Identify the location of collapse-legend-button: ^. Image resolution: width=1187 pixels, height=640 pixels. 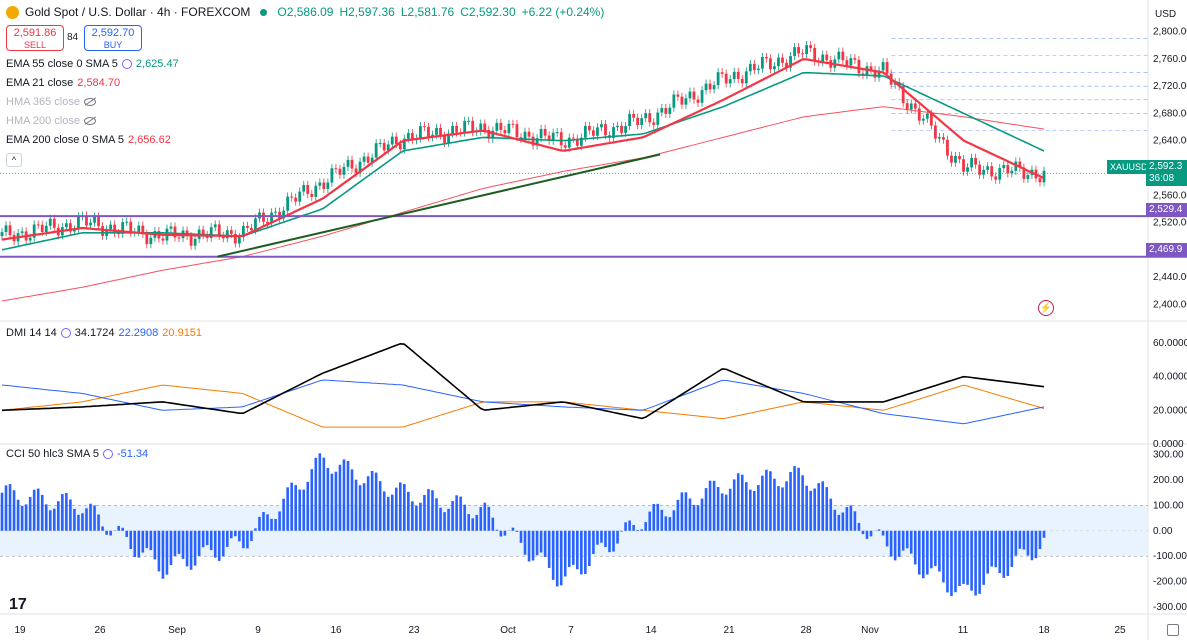
(14, 160).